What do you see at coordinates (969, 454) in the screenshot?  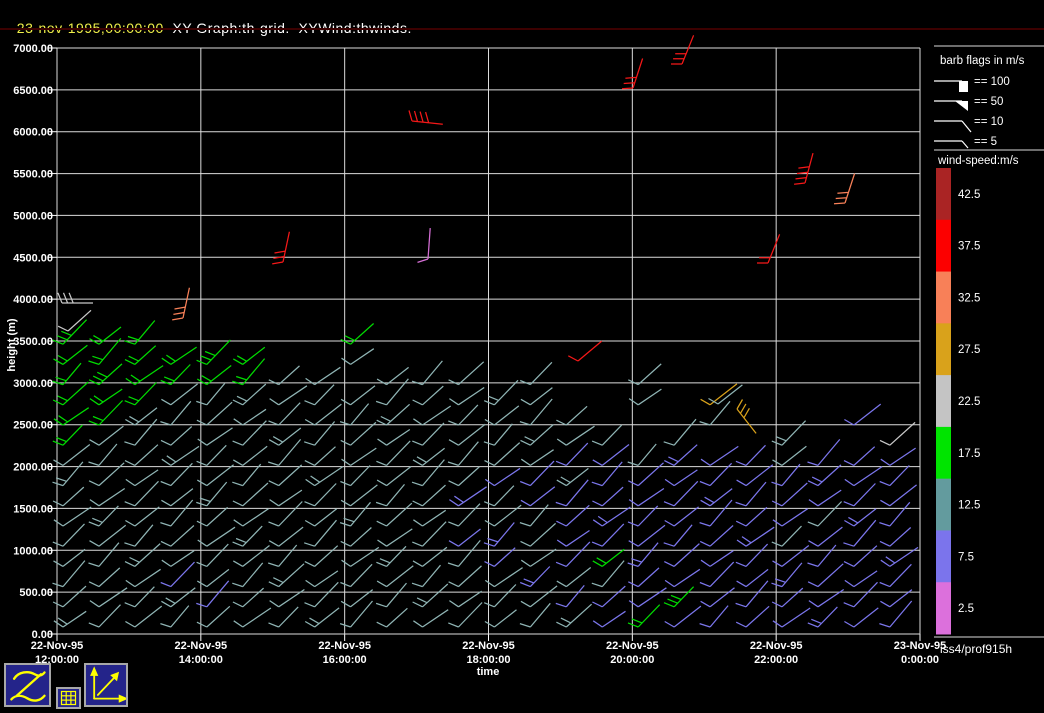 I see `colorbar-value-label: 17.5` at bounding box center [969, 454].